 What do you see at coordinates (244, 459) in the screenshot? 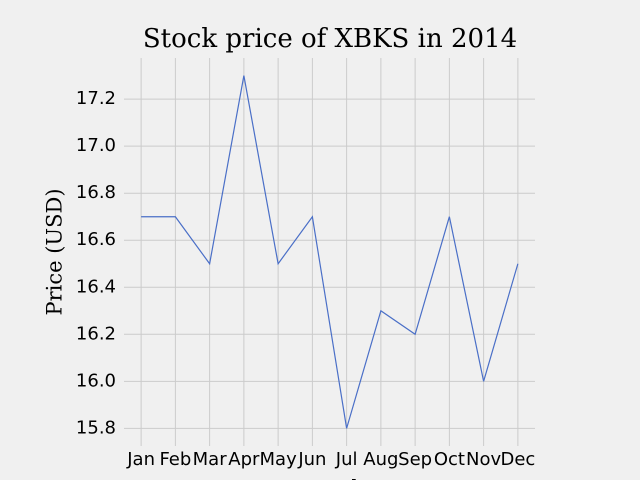
I see `x-tick-label: Apr` at bounding box center [244, 459].